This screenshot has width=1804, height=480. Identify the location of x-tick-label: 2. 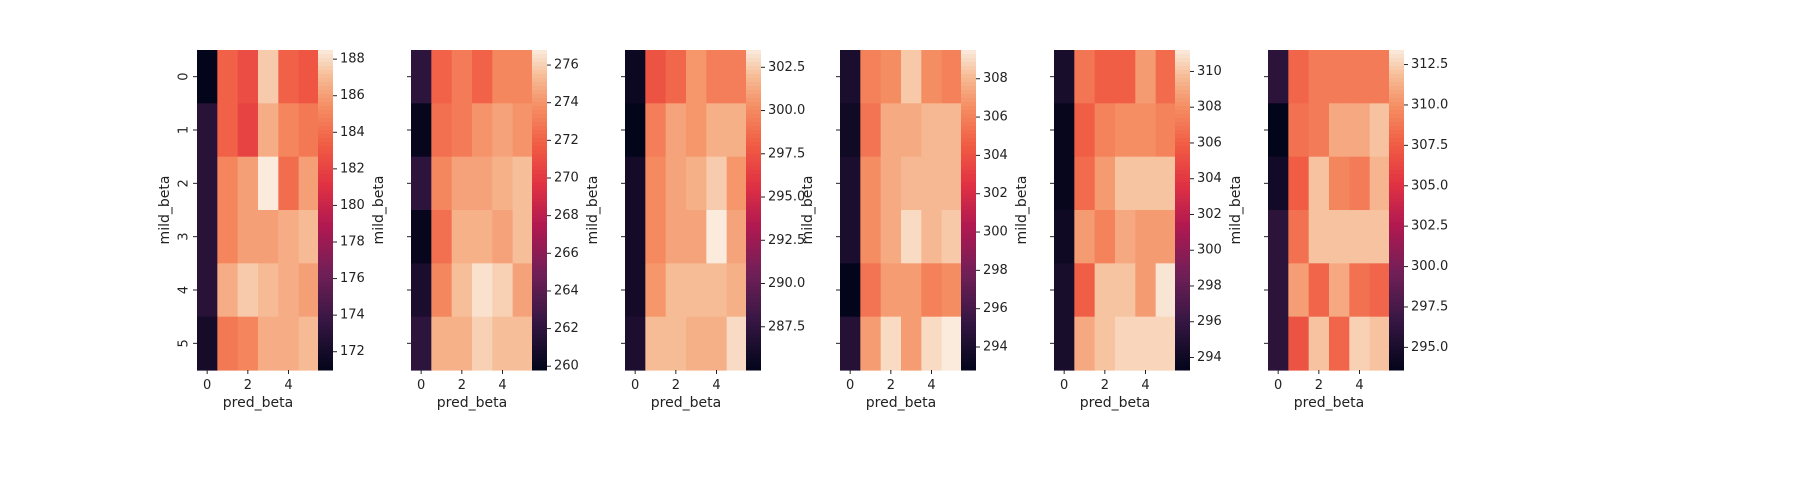
(891, 385).